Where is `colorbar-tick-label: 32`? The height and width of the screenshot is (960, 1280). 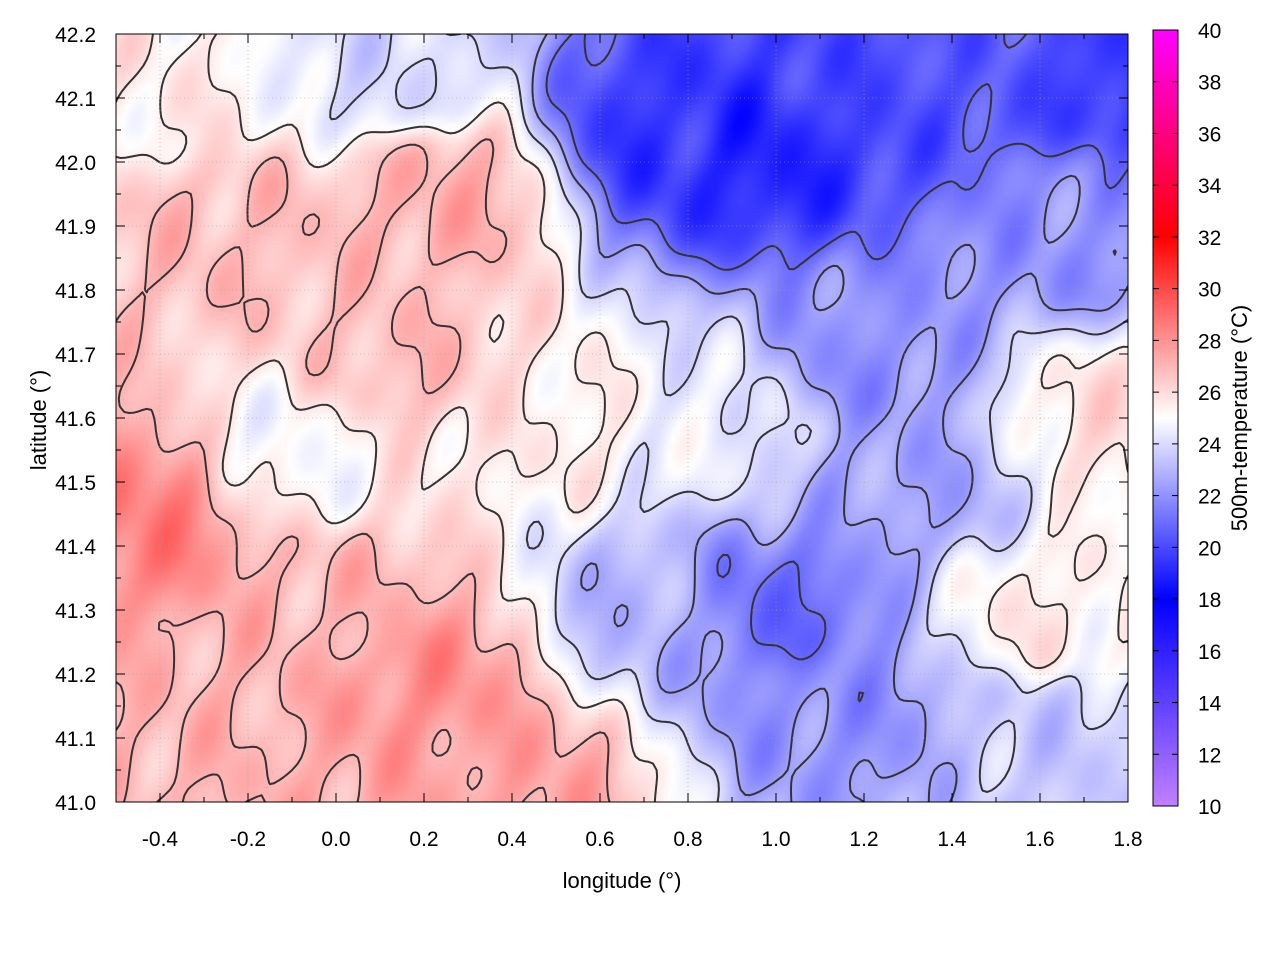 colorbar-tick-label: 32 is located at coordinates (1209, 238).